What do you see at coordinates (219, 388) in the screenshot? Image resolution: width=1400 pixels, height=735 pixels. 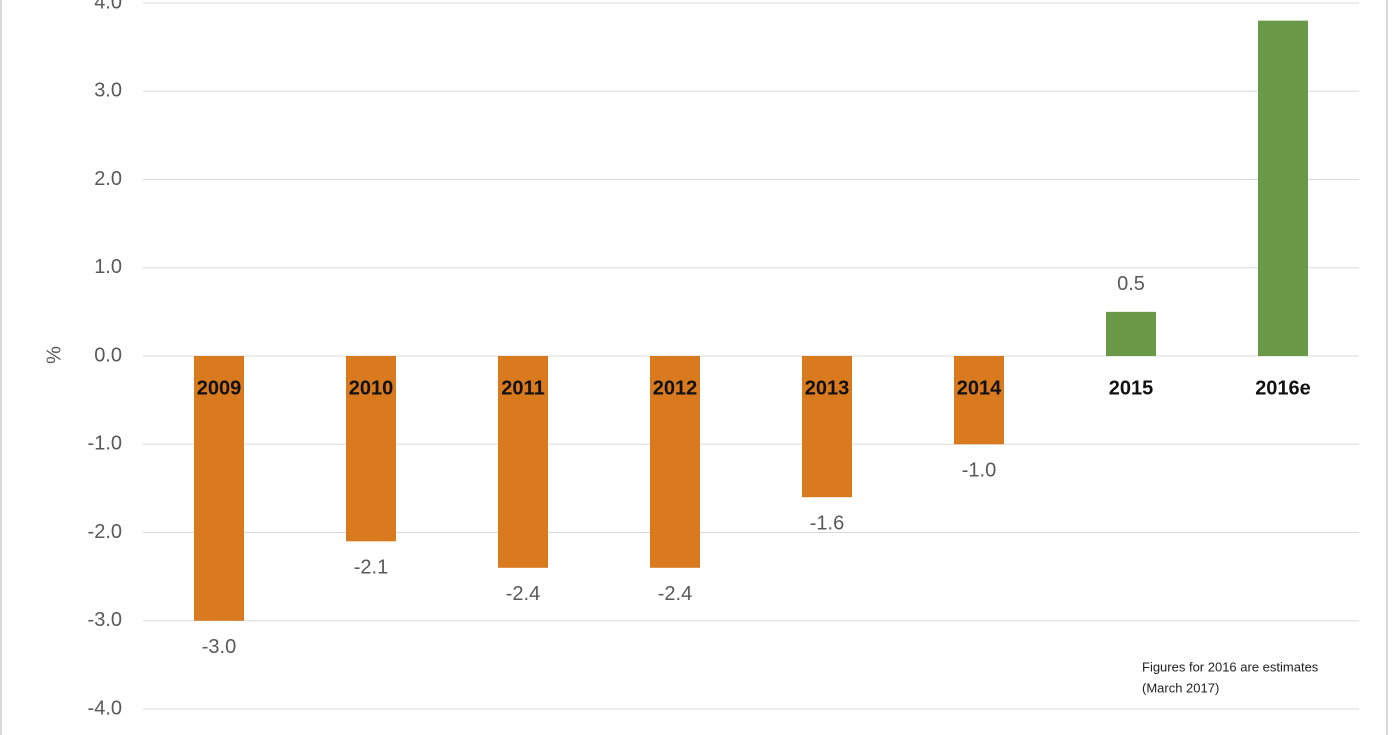 I see `x-tick-label: 2009` at bounding box center [219, 388].